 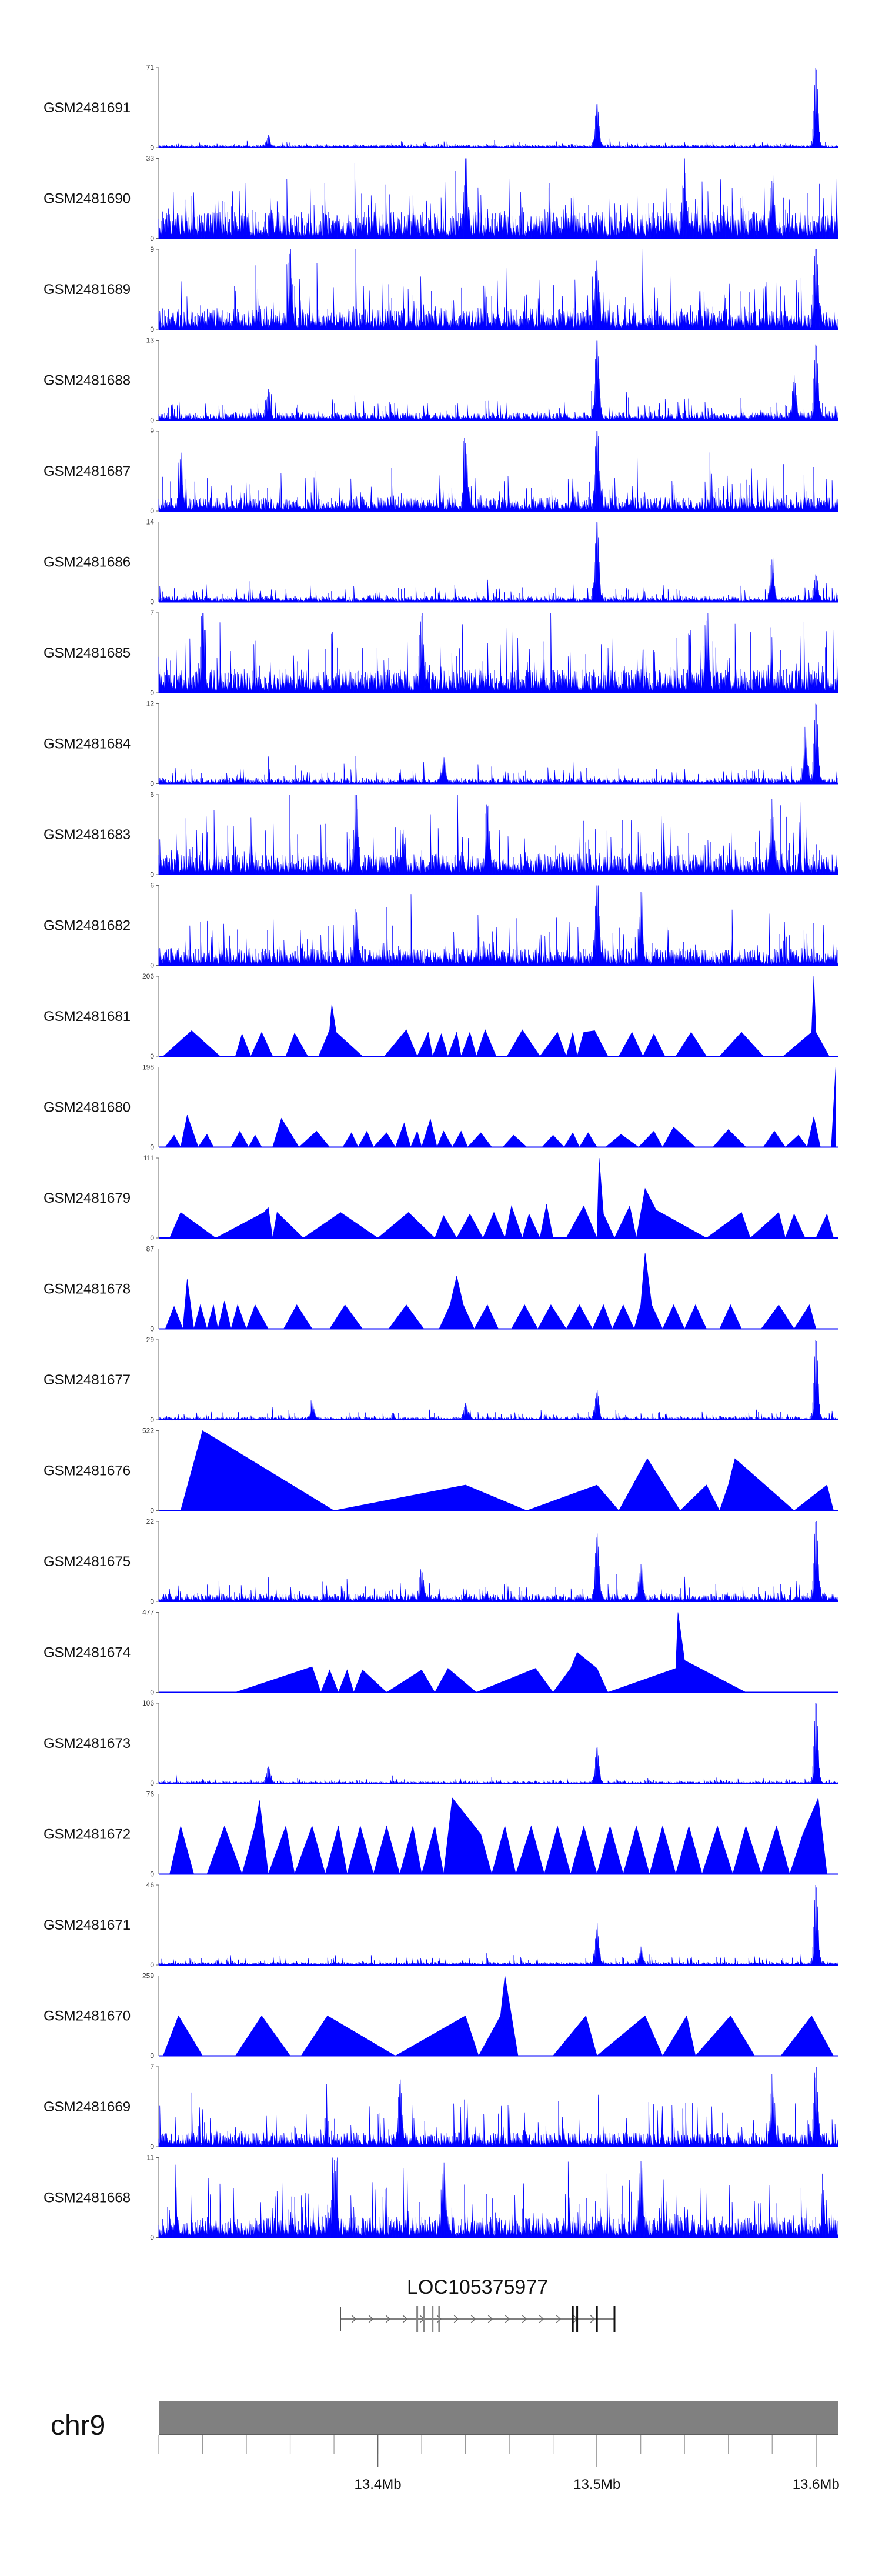 What do you see at coordinates (477, 2287) in the screenshot?
I see `gene-label: LOC105375977` at bounding box center [477, 2287].